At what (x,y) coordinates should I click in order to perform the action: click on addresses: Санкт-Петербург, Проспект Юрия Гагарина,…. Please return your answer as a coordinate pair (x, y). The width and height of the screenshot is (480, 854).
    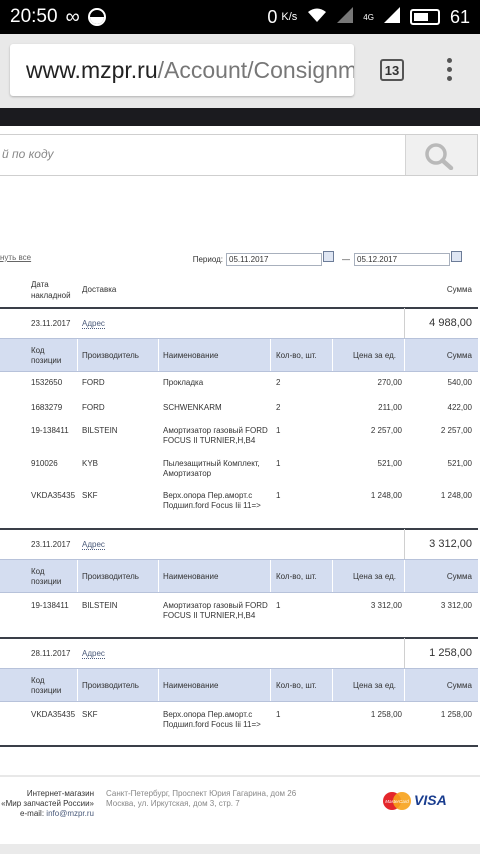
    Looking at the image, I should click on (201, 799).